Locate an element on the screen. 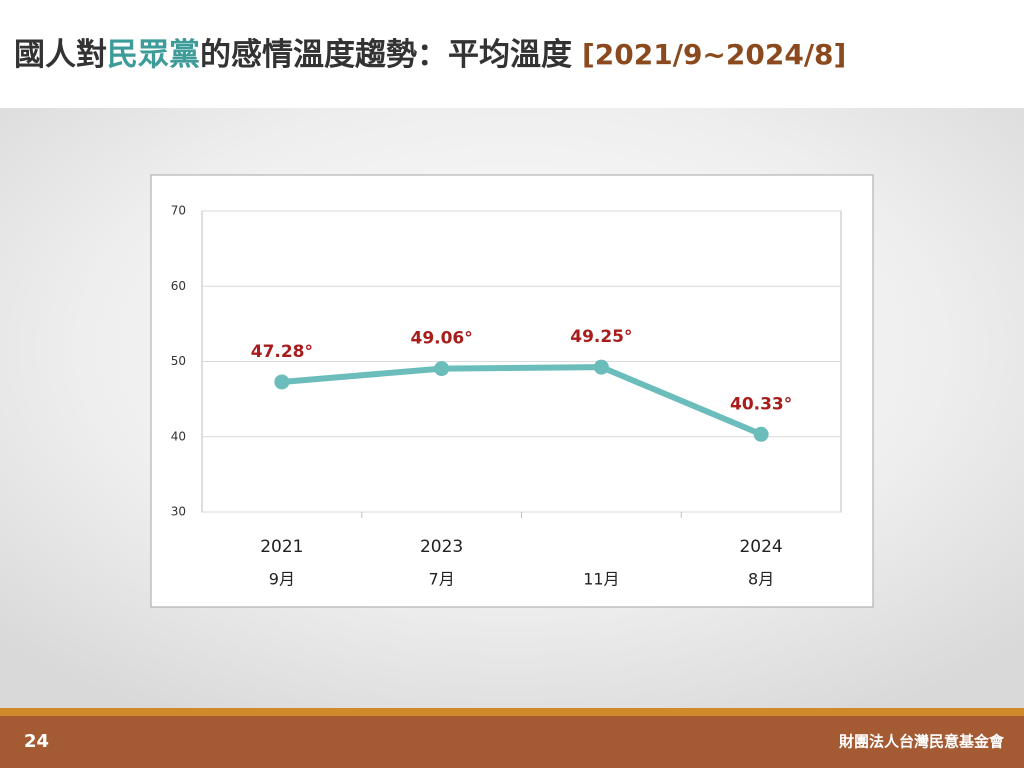 This screenshot has height=772, width=1024. y-tick-label: 60 is located at coordinates (178, 286).